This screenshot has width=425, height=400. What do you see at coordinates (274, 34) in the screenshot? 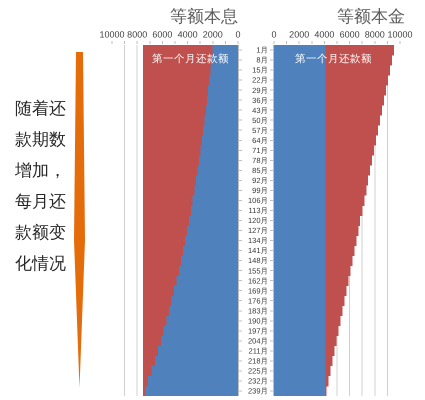
I see `x-tick-label: 0` at bounding box center [274, 34].